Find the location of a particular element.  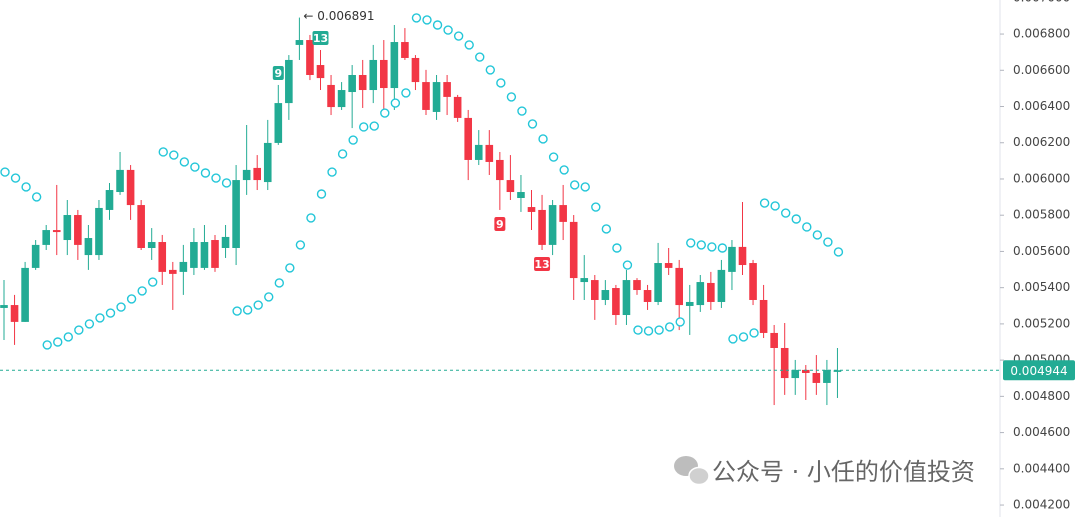

td-badge-label: 9 is located at coordinates (500, 224).